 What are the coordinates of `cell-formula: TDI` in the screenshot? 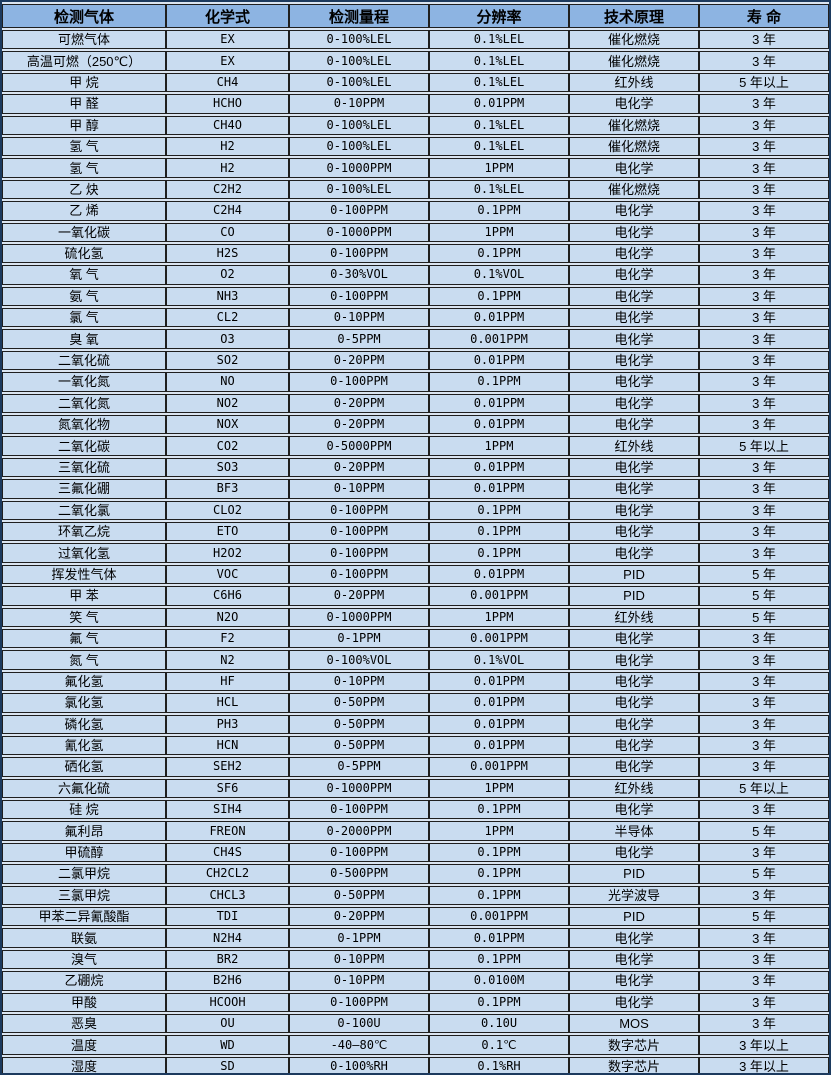 It's located at (227, 917).